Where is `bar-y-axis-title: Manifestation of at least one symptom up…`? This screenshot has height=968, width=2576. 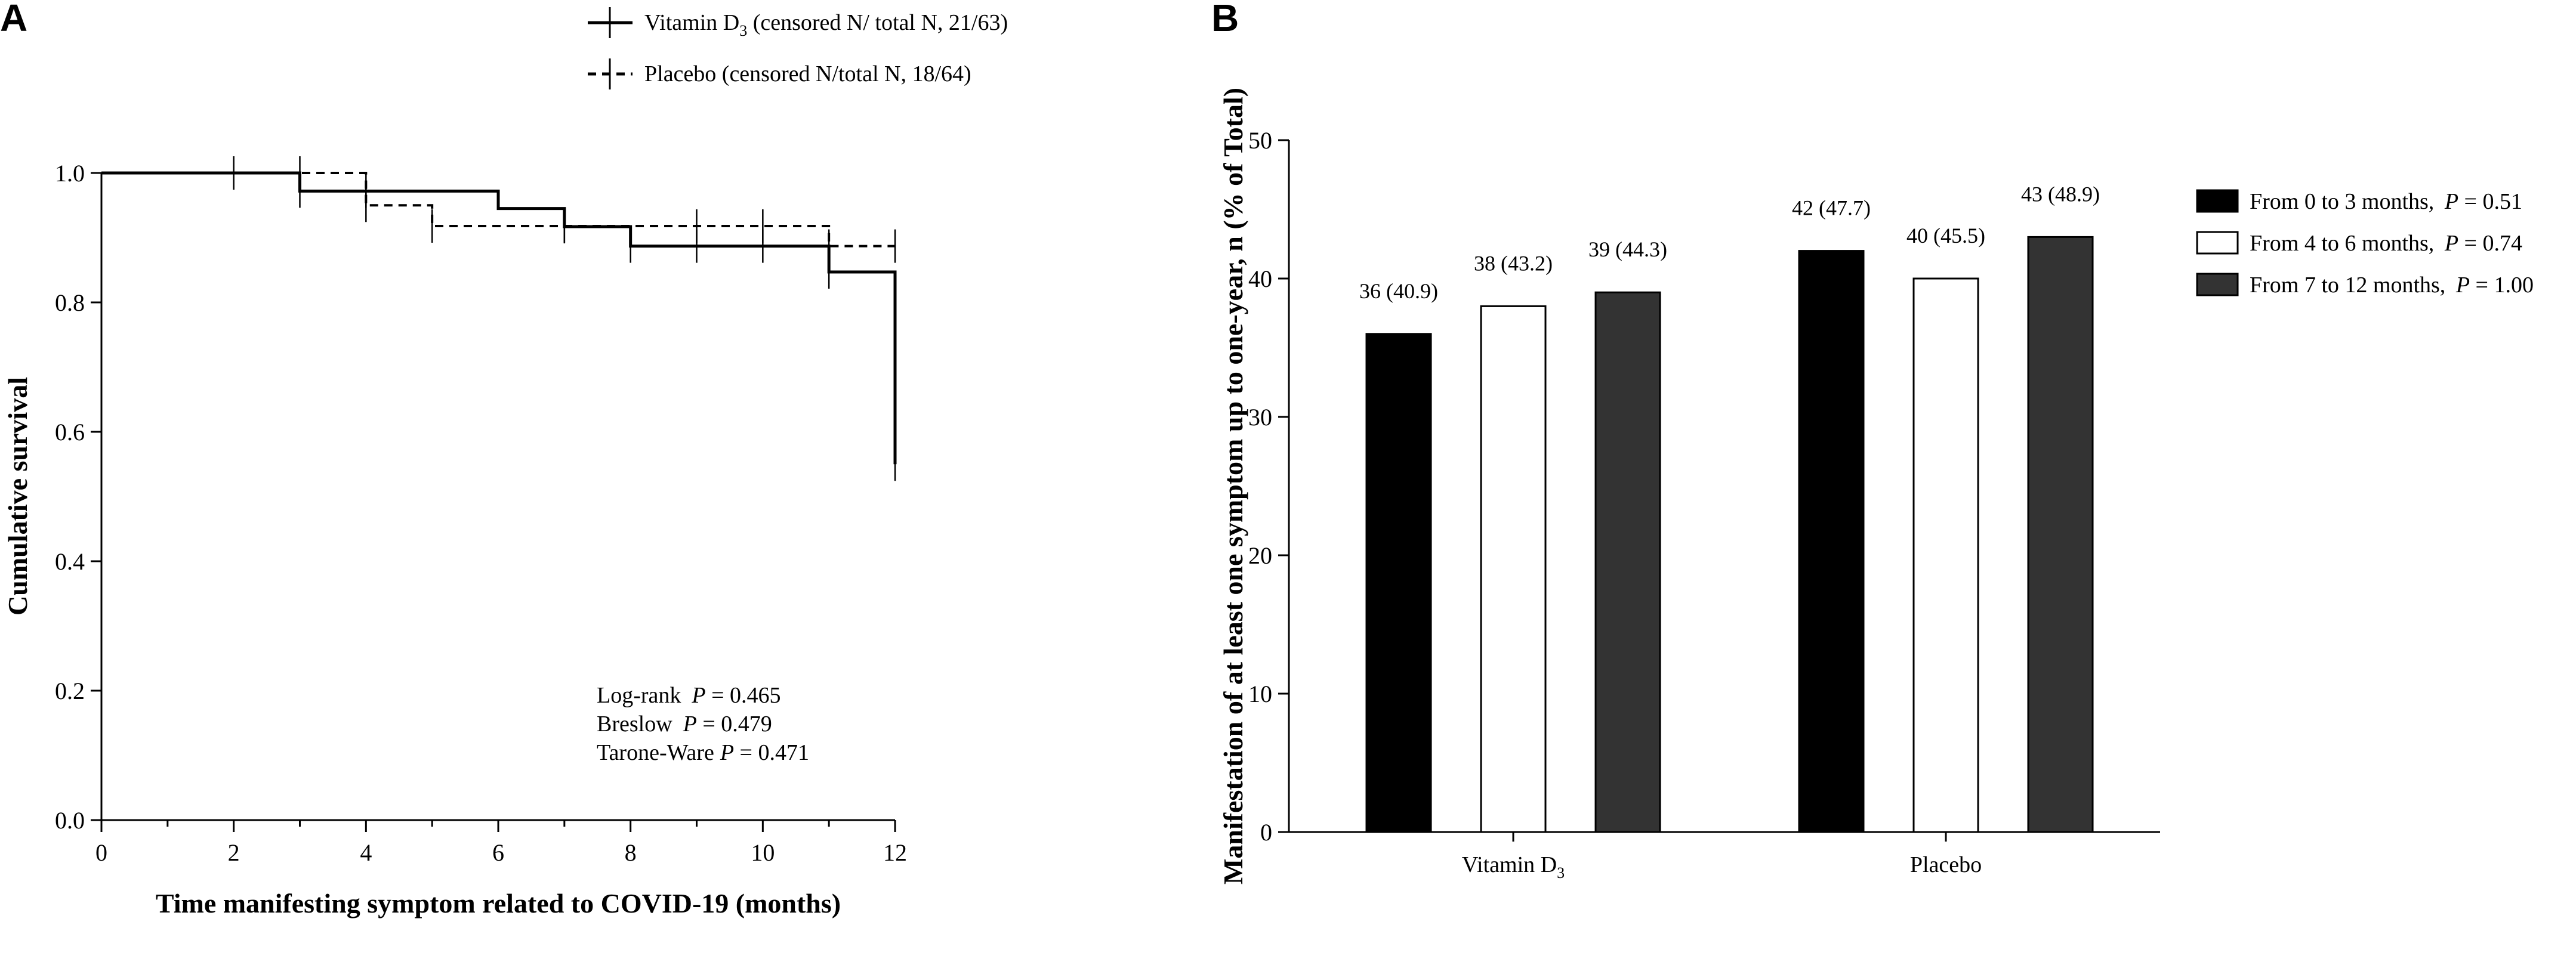 bar-y-axis-title: Manifestation of at least one symptom up… is located at coordinates (1233, 486).